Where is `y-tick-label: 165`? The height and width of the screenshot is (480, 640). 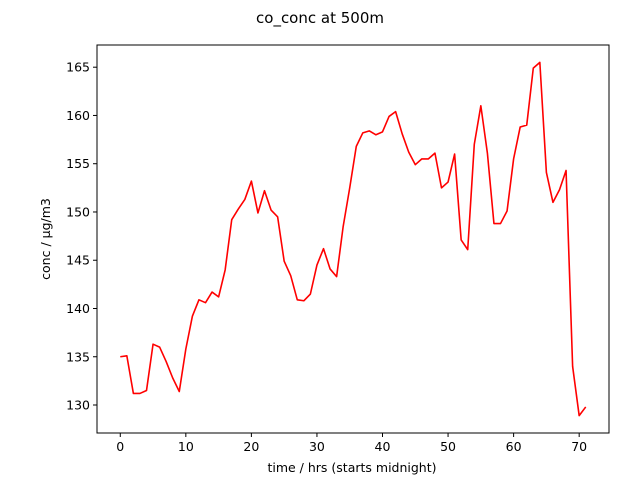
y-tick-label: 165 is located at coordinates (78, 67).